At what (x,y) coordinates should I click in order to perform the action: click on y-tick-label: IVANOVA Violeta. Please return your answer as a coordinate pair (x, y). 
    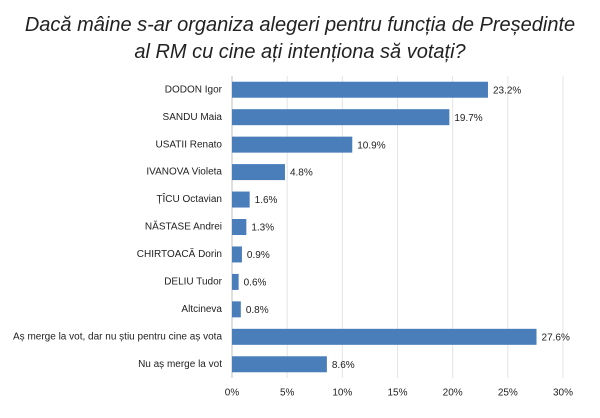
    Looking at the image, I should click on (184, 172).